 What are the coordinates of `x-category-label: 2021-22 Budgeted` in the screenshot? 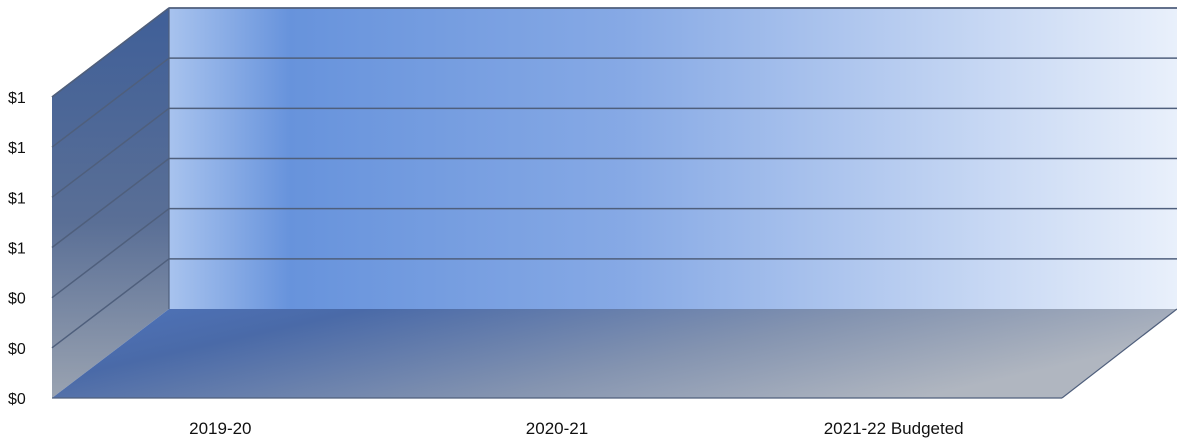 It's located at (894, 428).